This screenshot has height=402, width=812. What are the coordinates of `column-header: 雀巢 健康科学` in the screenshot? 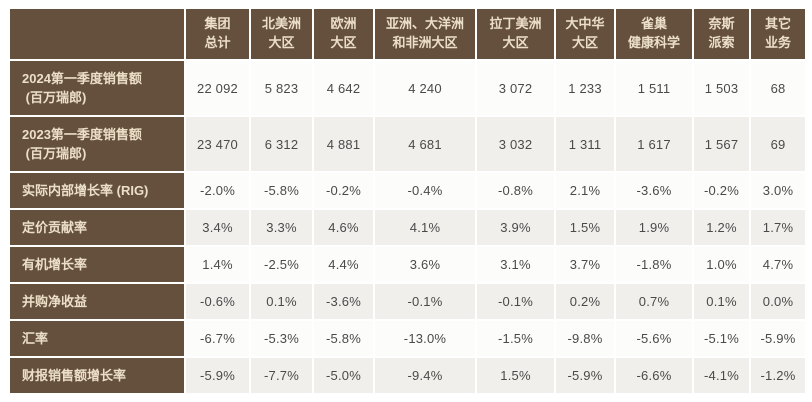 It's located at (654, 34).